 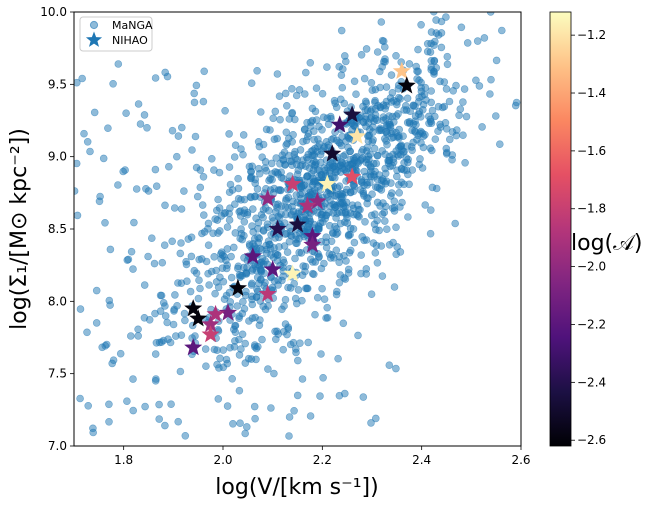 I want to click on x-axis-label: log(V/[km s⁻¹]), so click(x=296, y=487).